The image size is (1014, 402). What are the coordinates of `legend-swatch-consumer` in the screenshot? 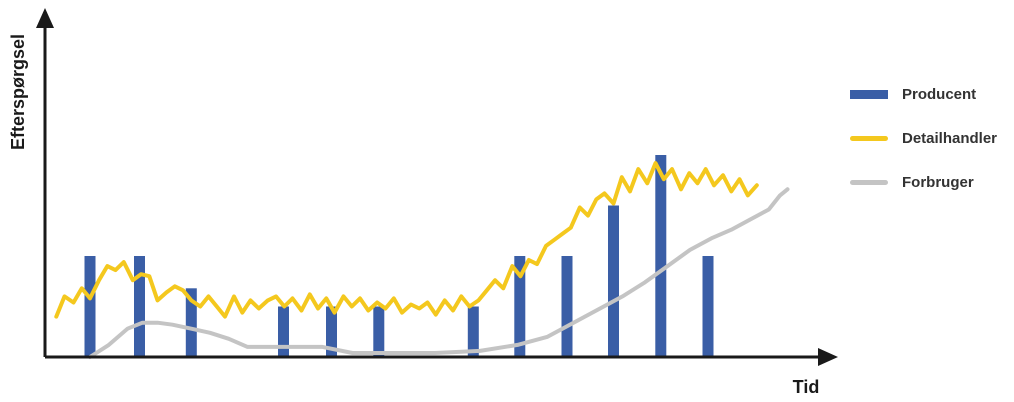 It's located at (869, 182).